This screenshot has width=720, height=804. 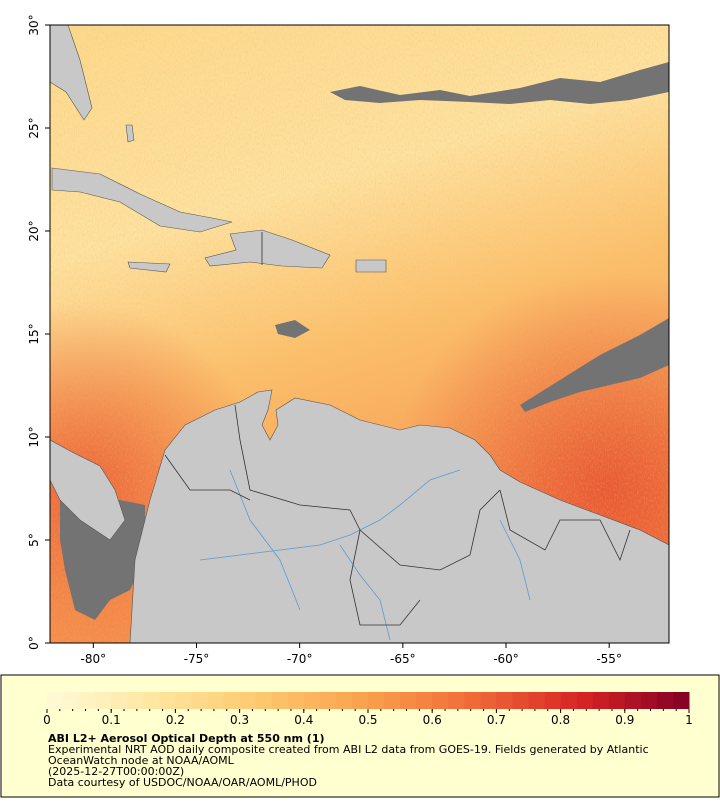 What do you see at coordinates (239, 720) in the screenshot?
I see `colorbar-tick-label: 0.3` at bounding box center [239, 720].